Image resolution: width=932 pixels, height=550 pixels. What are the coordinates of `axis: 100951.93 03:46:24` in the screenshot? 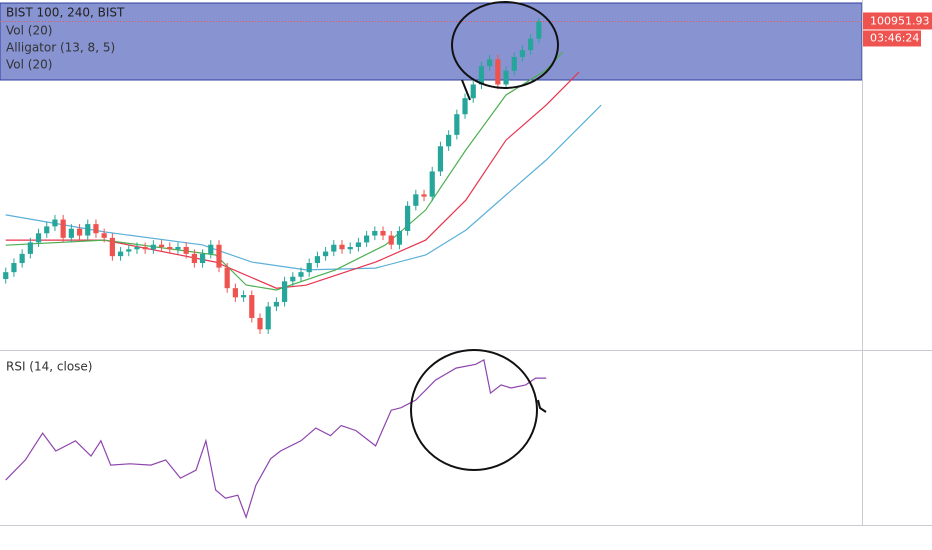 It's located at (897, 29).